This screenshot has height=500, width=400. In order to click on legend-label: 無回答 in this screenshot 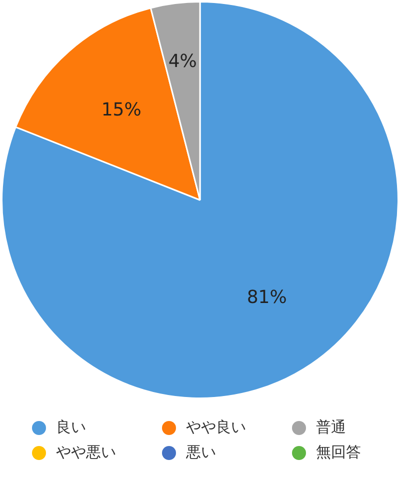, I will do `click(338, 452)`.